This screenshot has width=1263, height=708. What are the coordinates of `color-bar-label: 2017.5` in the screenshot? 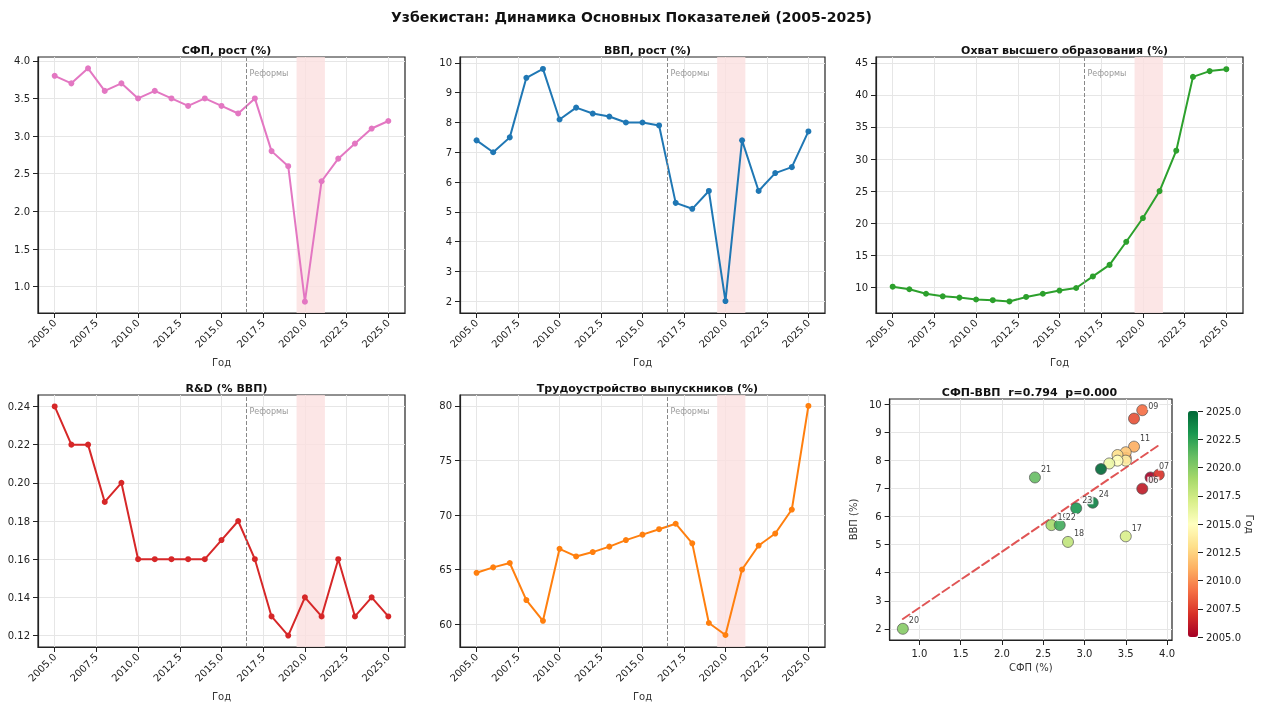 It's located at (1223, 496).